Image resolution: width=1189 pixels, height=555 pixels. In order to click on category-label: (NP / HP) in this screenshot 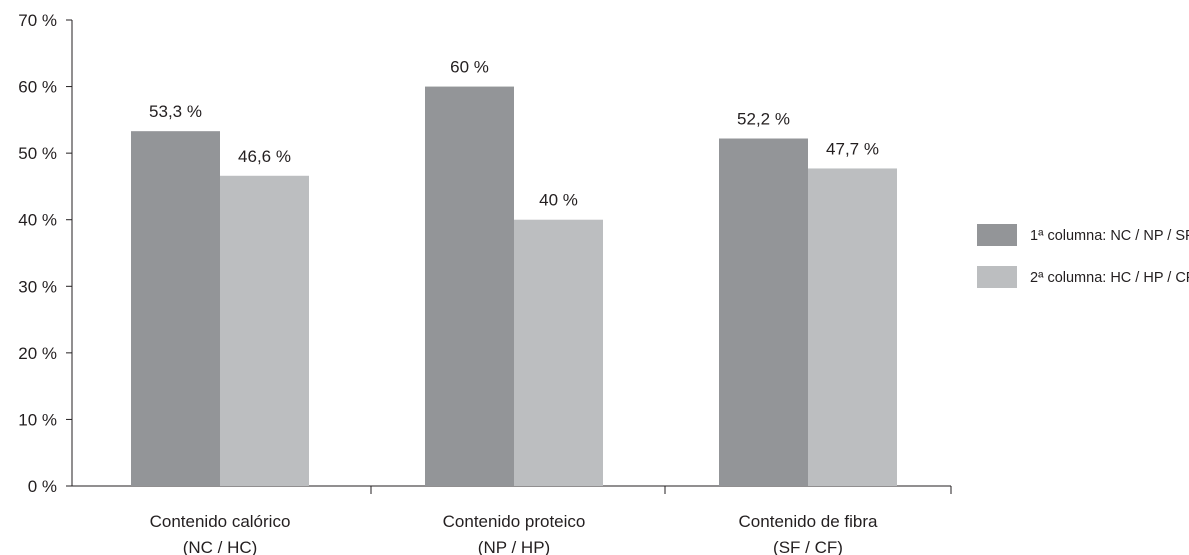, I will do `click(514, 546)`.